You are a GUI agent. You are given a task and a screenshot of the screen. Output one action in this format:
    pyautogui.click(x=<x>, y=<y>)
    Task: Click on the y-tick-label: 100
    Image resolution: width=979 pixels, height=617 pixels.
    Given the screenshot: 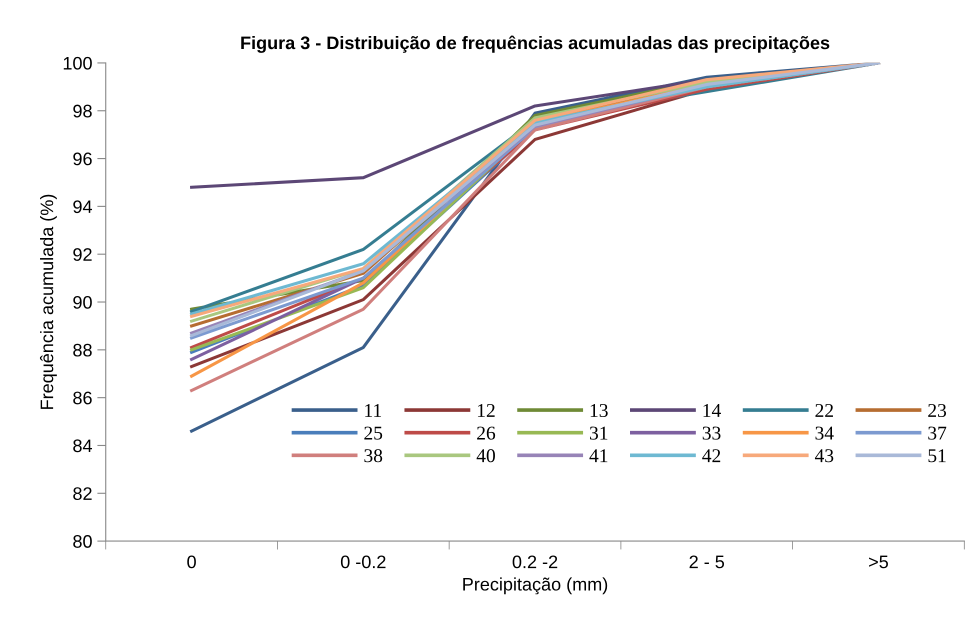 What is the action you would take?
    pyautogui.click(x=78, y=63)
    